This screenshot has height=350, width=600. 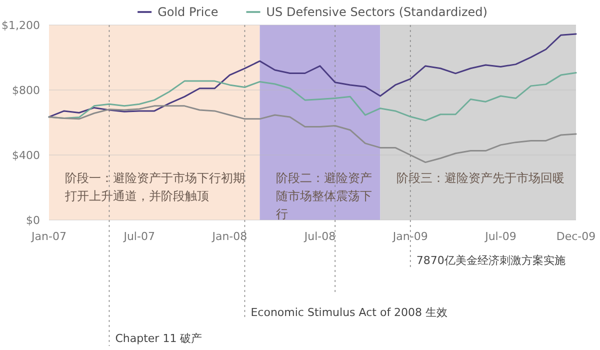 I want to click on y-tick-label: $0, so click(x=33, y=220).